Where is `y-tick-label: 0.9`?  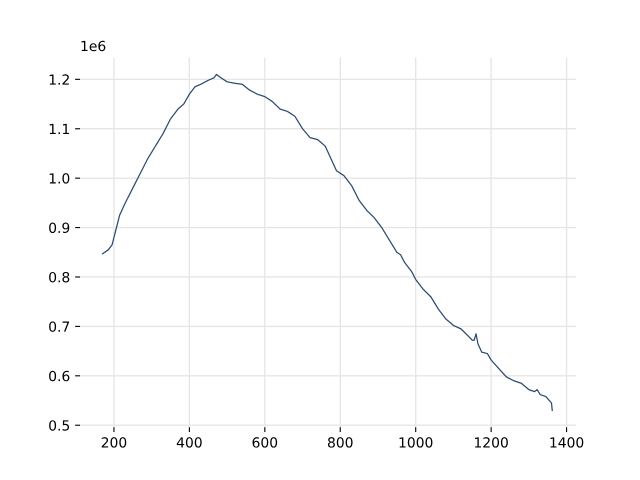
y-tick-label: 0.9 is located at coordinates (59, 228).